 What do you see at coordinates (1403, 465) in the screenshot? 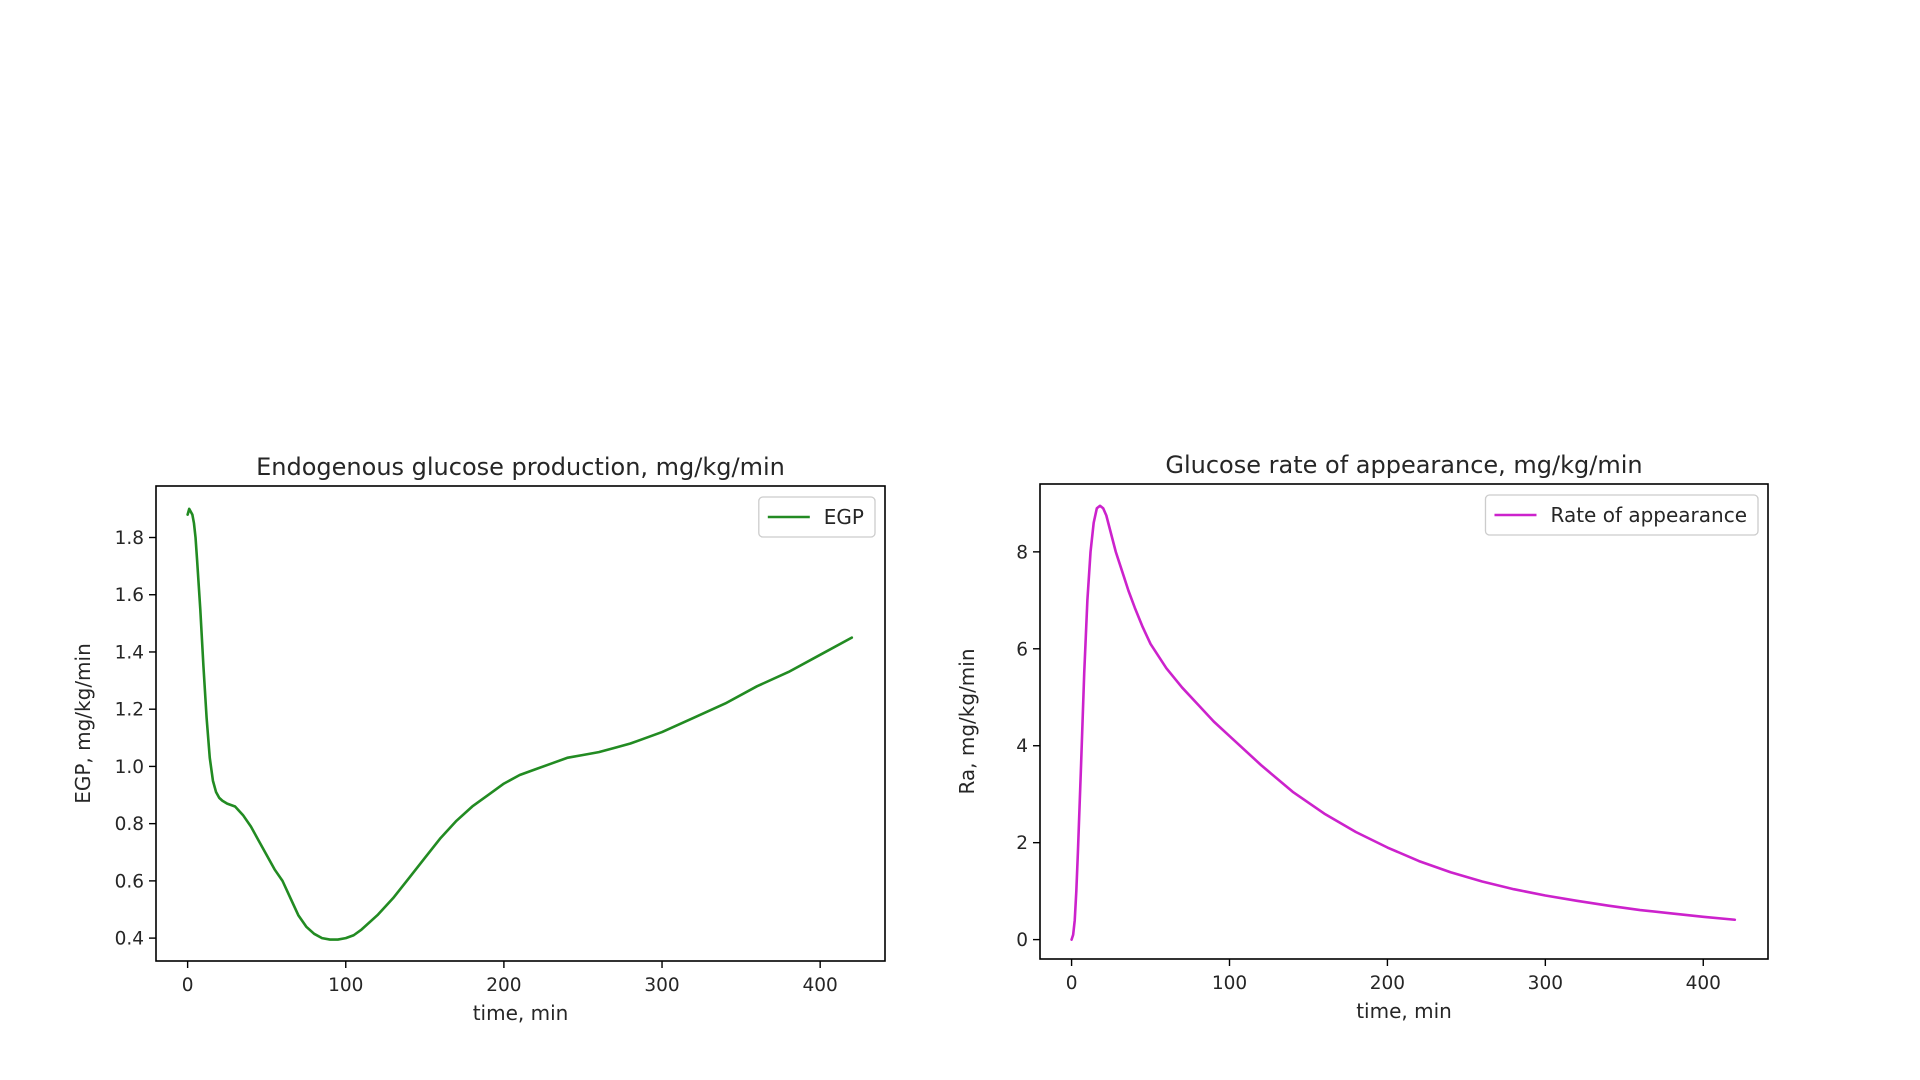
I see `chart-title: Glucose rate of appearance, mg/kg/min` at bounding box center [1403, 465].